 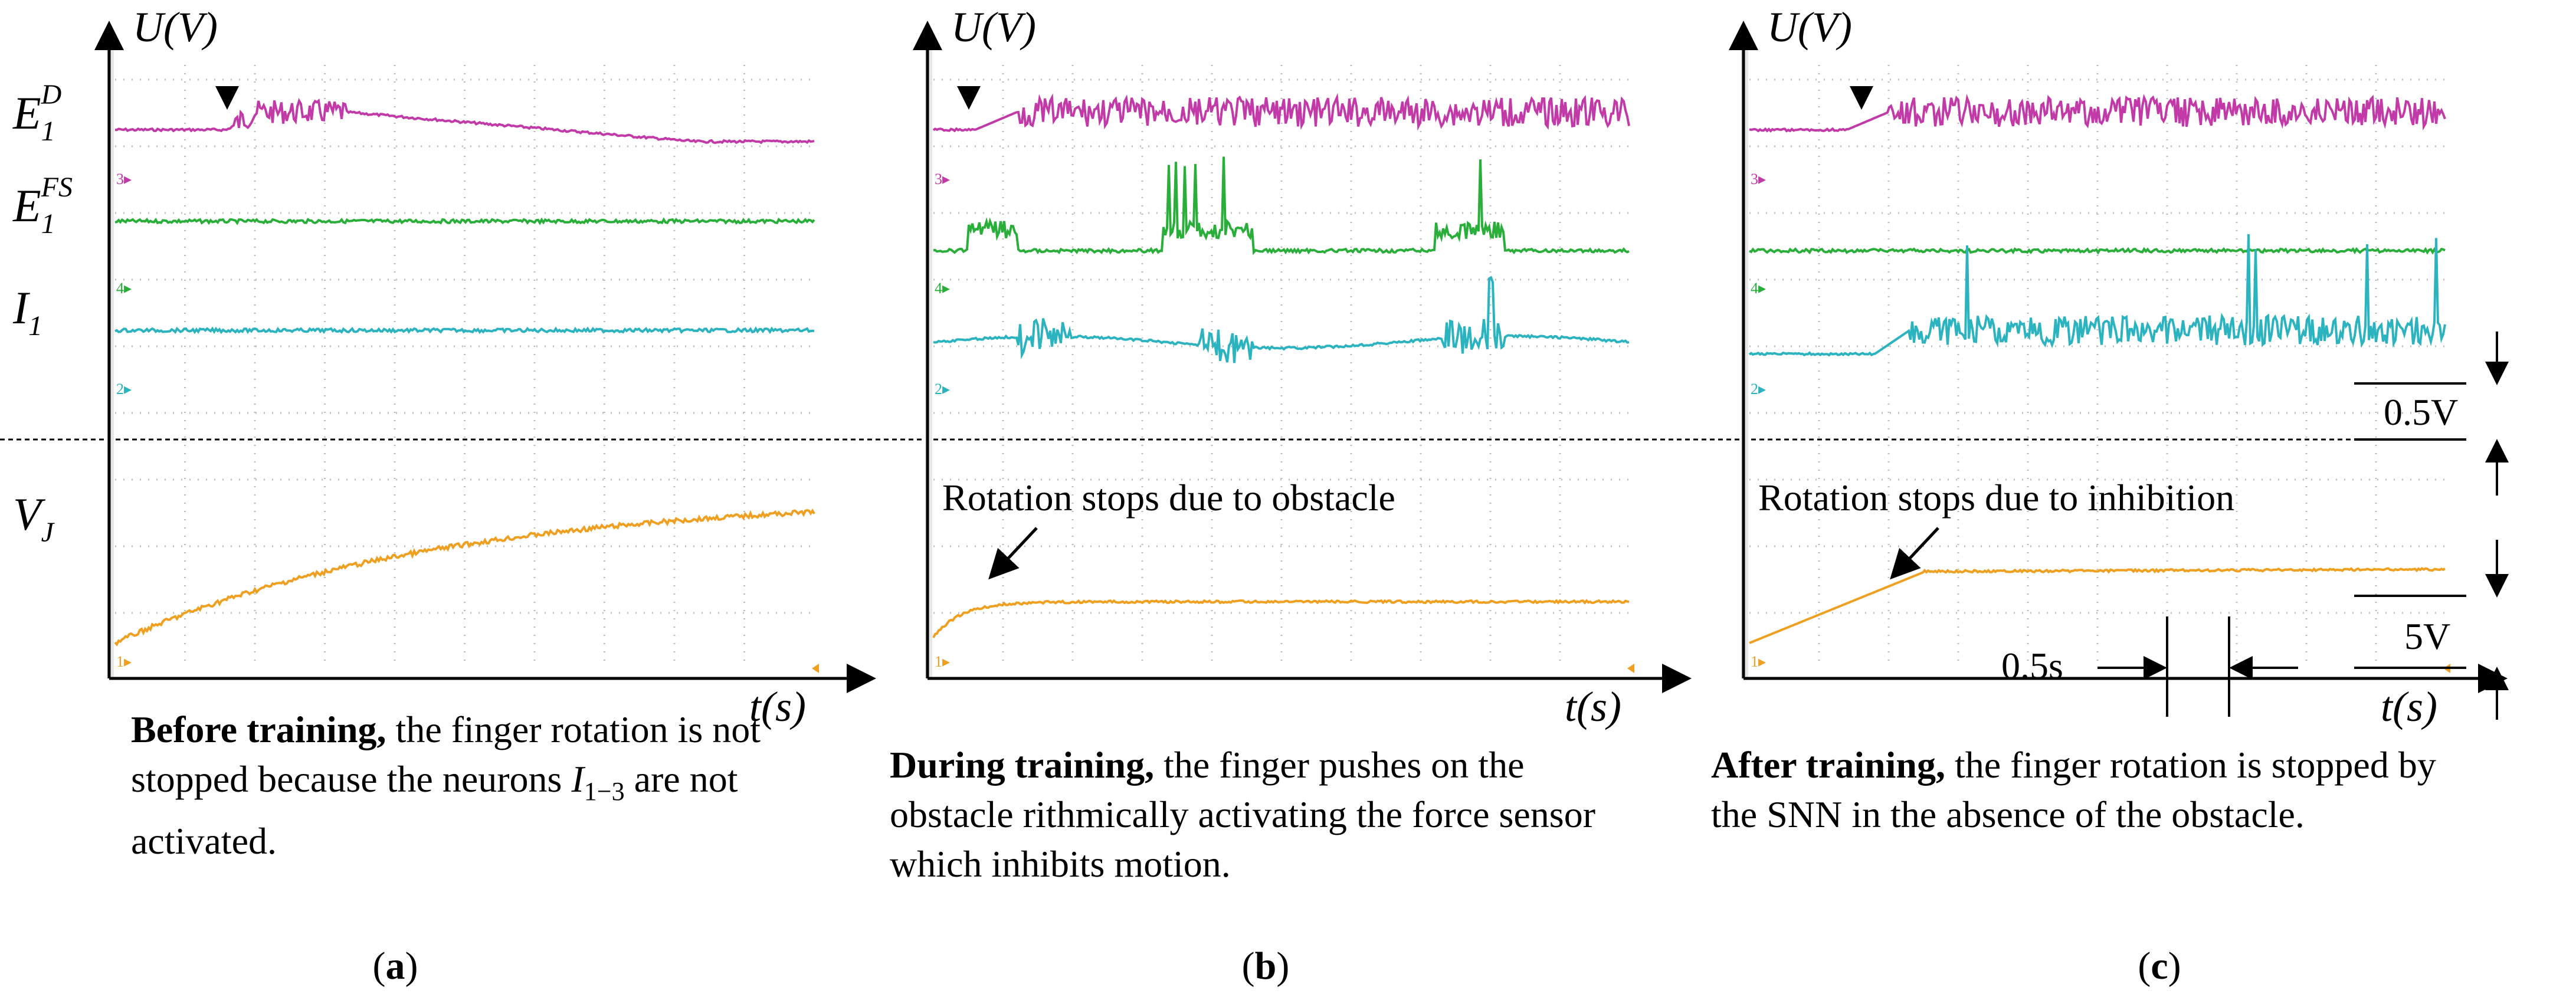 I want to click on subfigure-label-b: (b), so click(x=1265, y=966).